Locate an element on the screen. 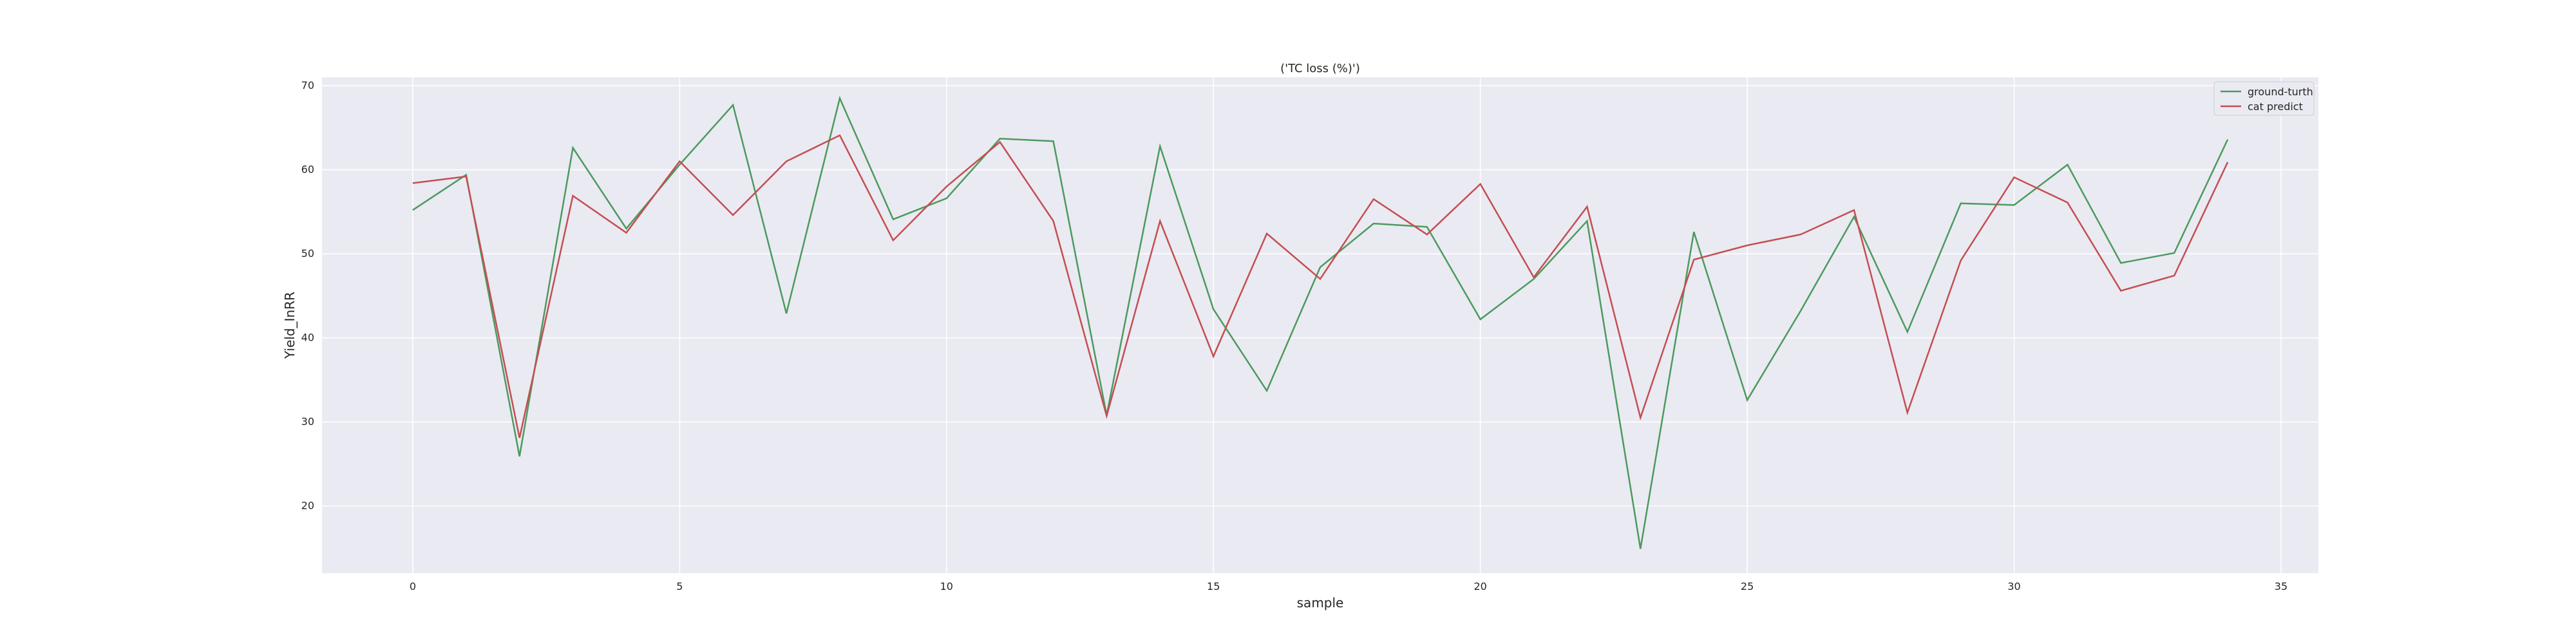 This screenshot has width=2576, height=644. legend-label-ground-turth: ground-turth is located at coordinates (2280, 92).